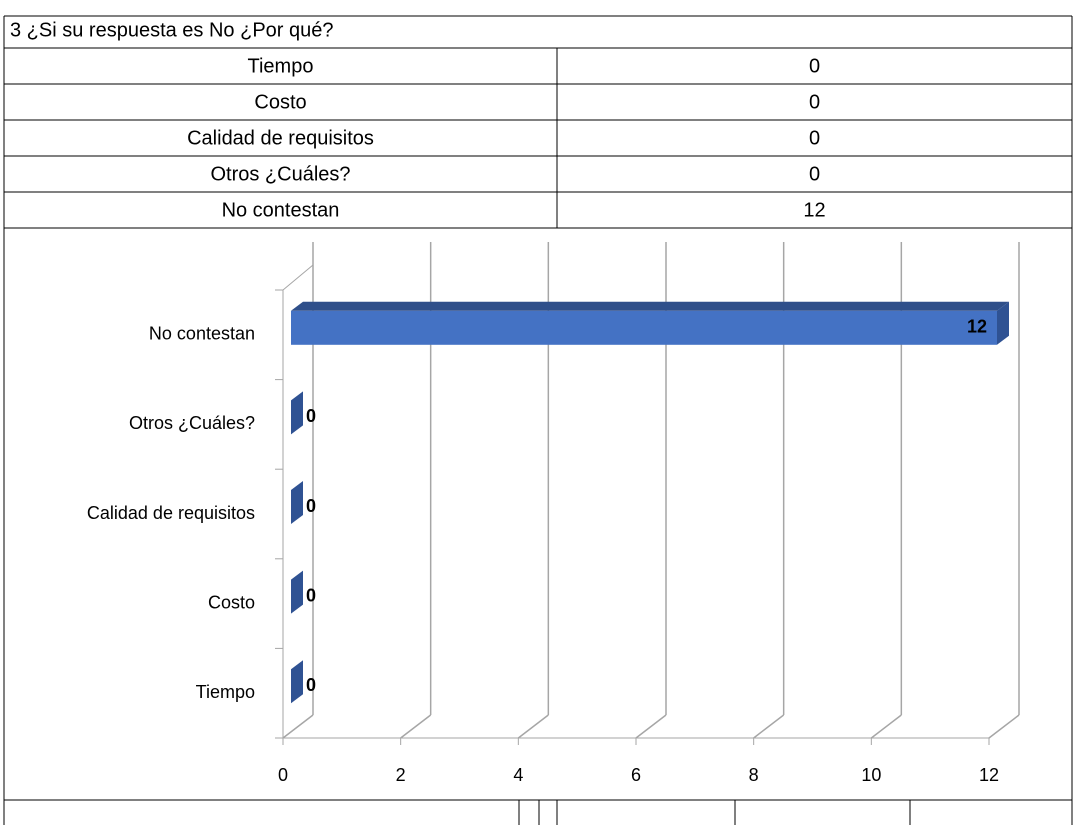 The width and height of the screenshot is (1073, 830). I want to click on y-tick-label: Tiempo, so click(225, 692).